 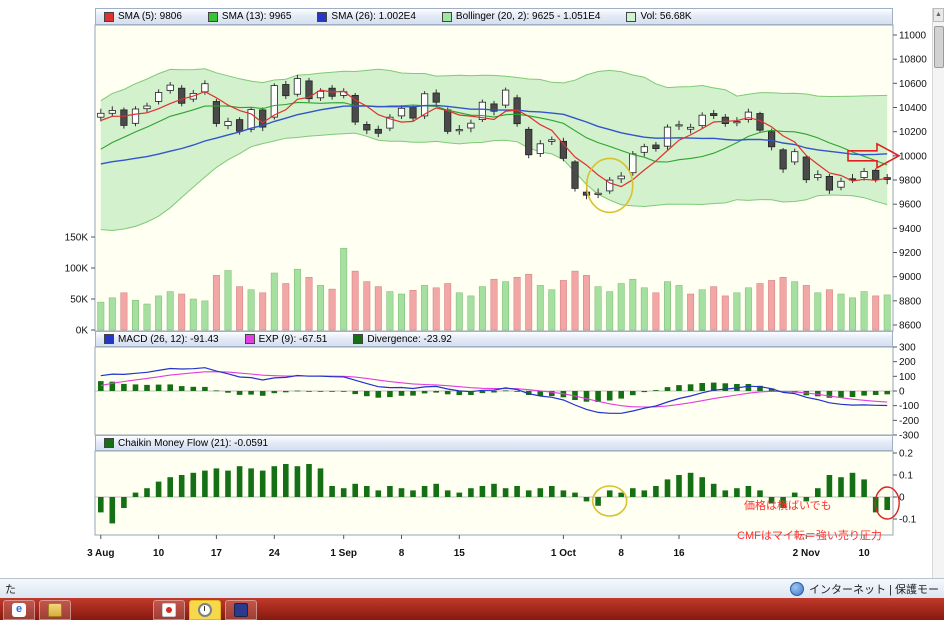 I want to click on vertical-scrollbar: ▲, so click(x=938, y=293).